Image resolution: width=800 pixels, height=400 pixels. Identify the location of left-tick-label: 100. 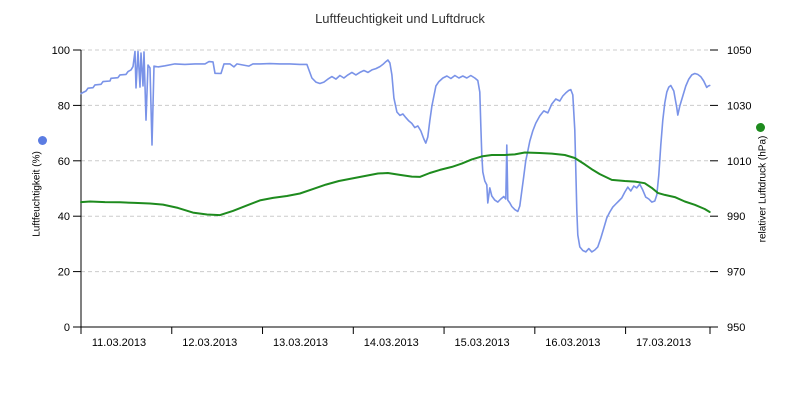
(61, 51).